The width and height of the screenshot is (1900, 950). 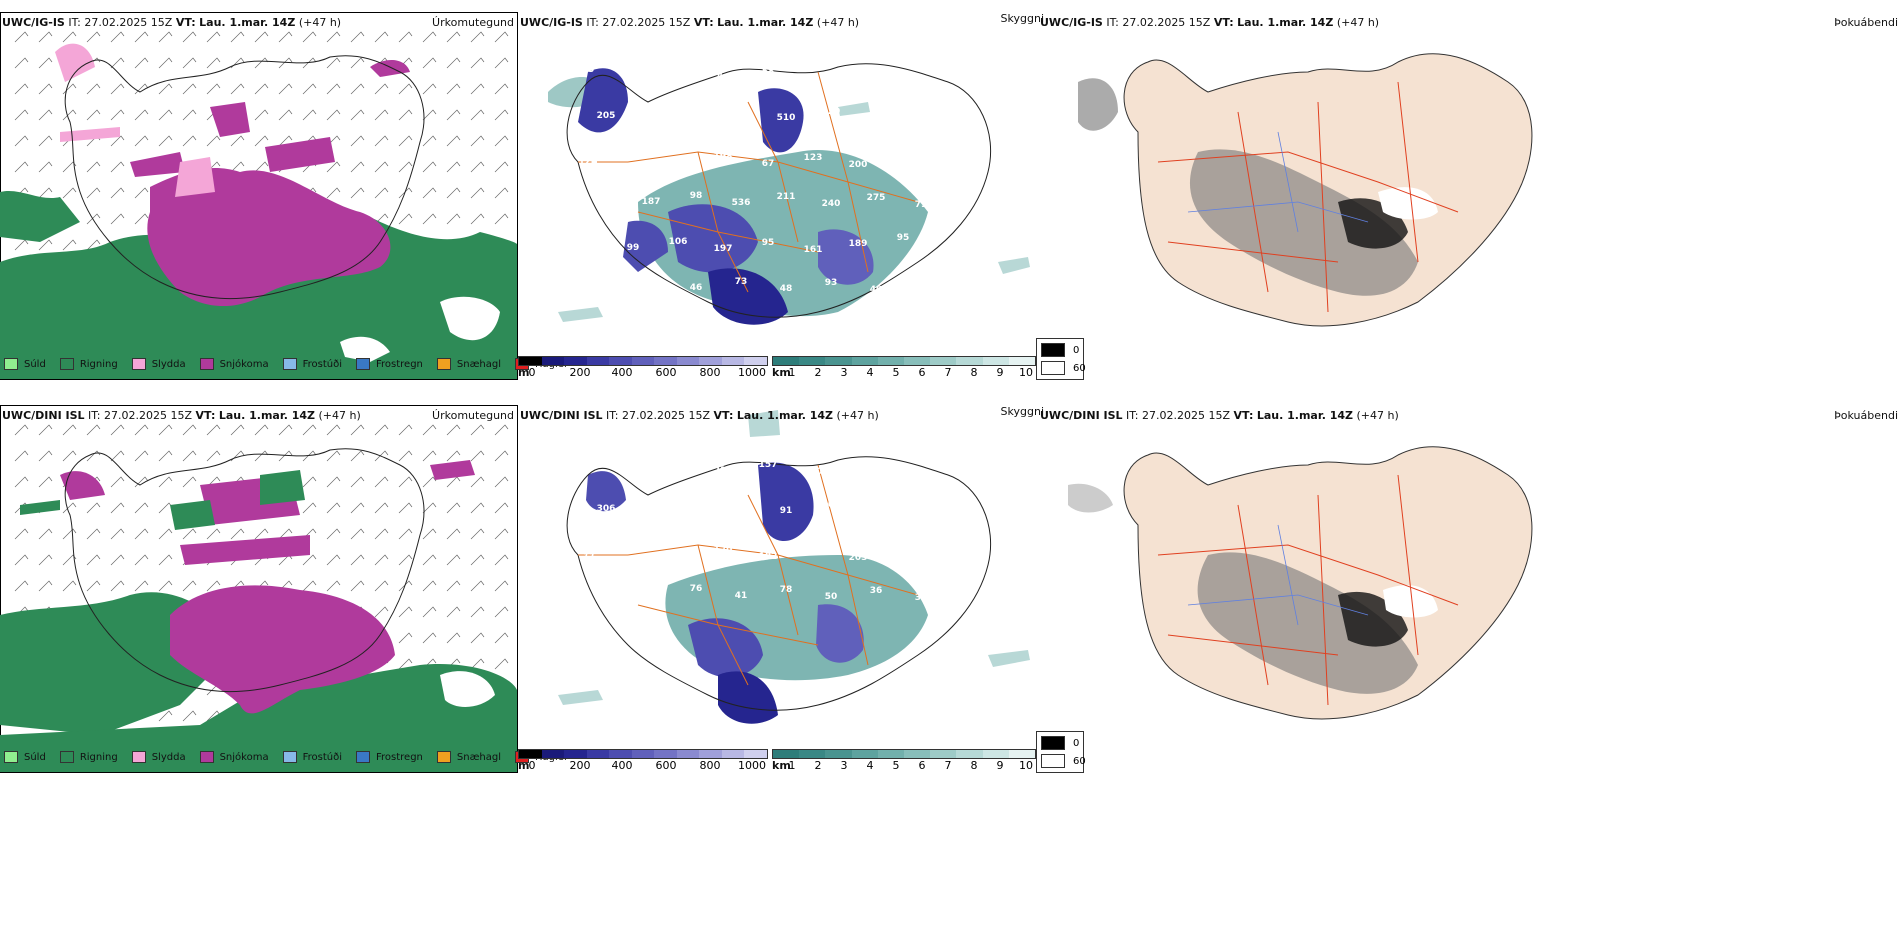 What do you see at coordinates (1866, 22) in the screenshot?
I see `fog-title: Þokuábendi` at bounding box center [1866, 22].